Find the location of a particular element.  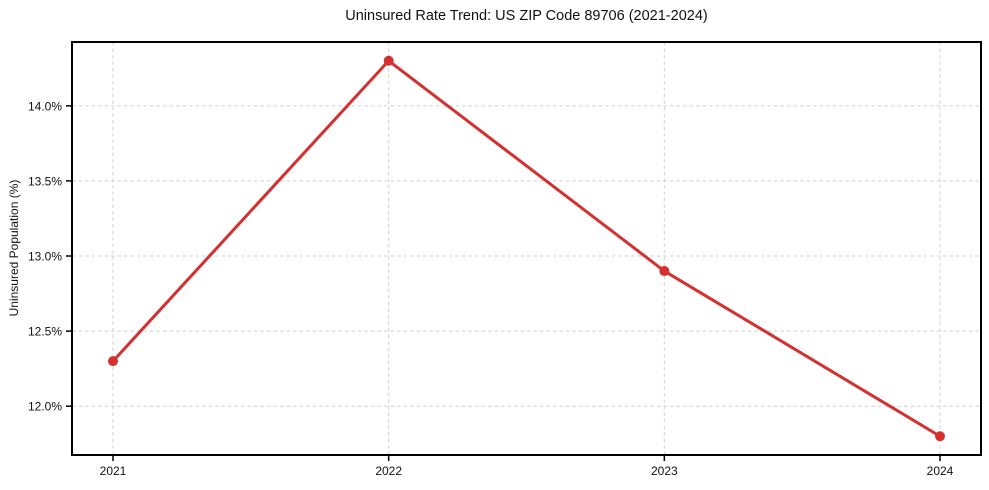

data-point-2022 is located at coordinates (388, 60).